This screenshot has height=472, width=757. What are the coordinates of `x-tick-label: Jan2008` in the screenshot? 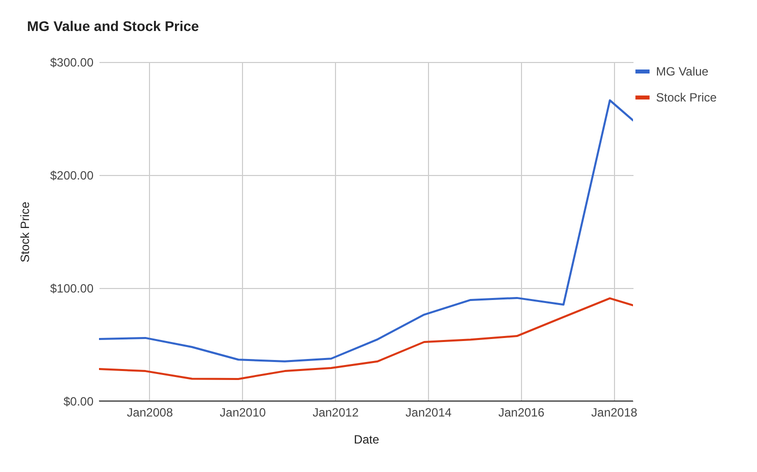 It's located at (150, 413).